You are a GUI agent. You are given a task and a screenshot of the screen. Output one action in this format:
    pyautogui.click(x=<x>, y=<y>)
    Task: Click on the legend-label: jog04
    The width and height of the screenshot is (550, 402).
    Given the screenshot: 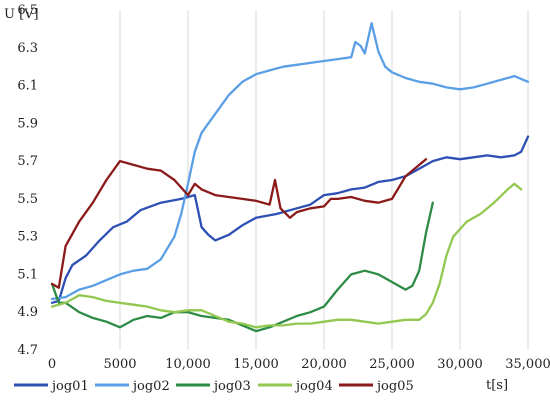 What is the action you would take?
    pyautogui.click(x=313, y=386)
    